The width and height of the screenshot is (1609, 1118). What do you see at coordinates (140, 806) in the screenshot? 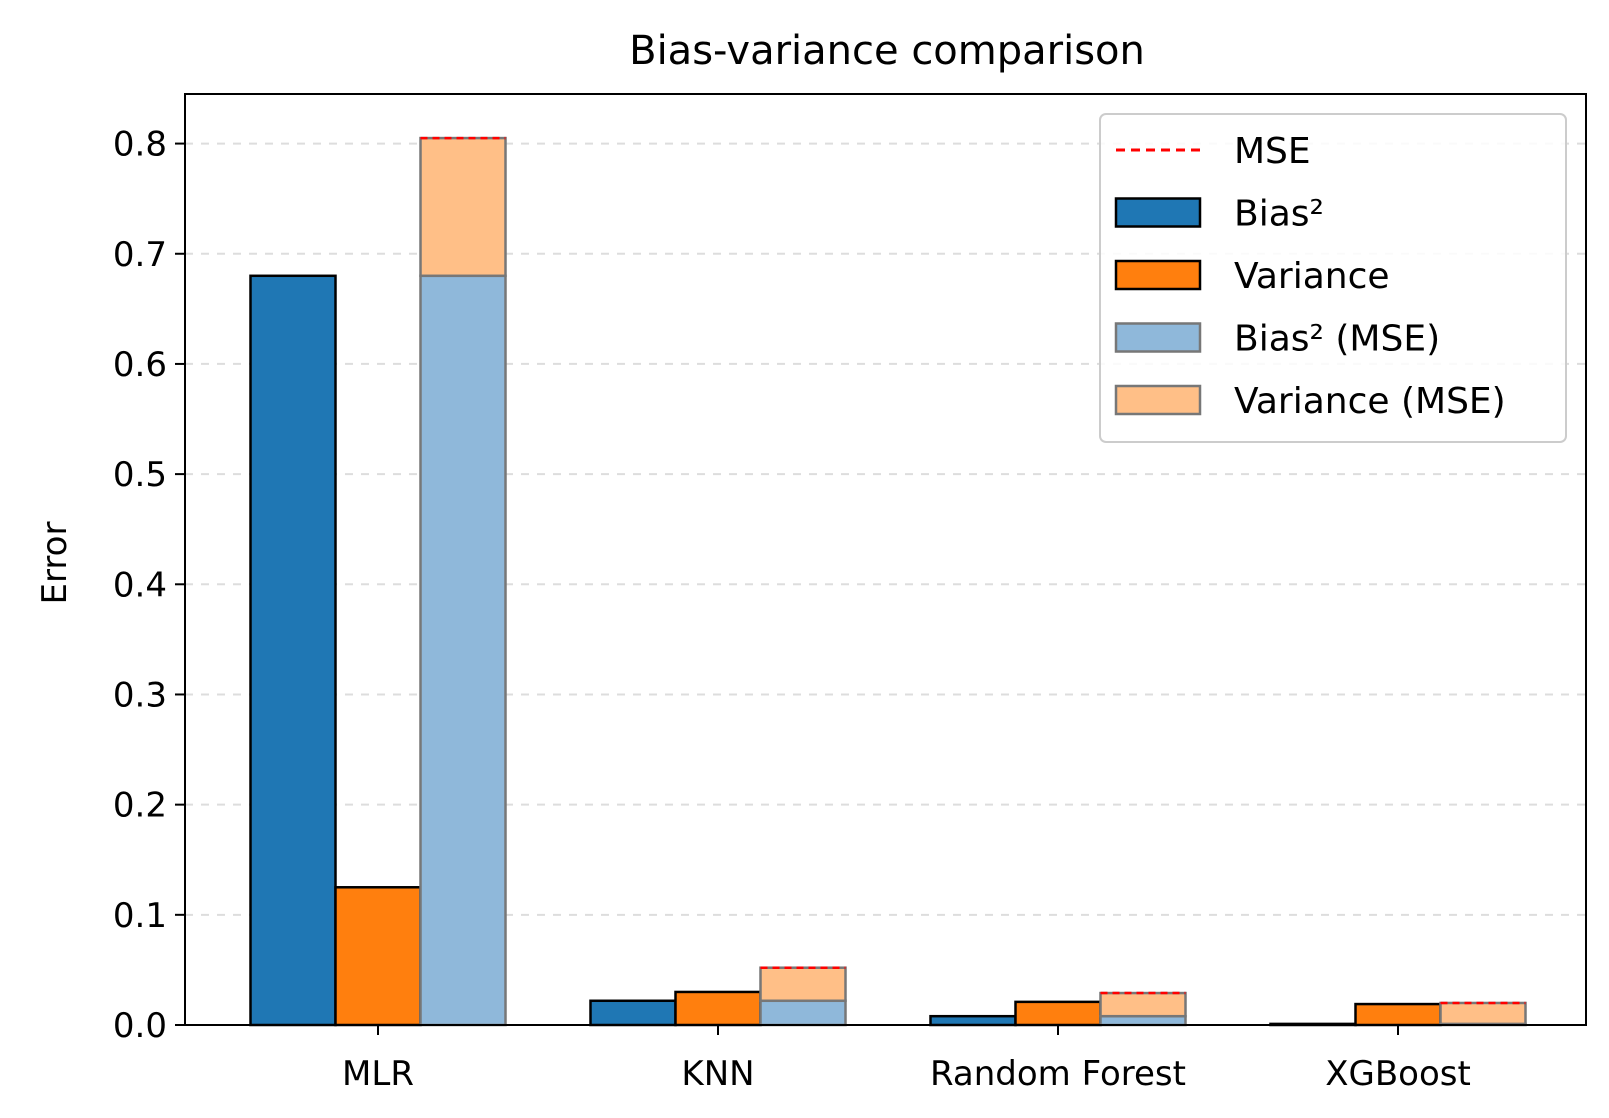
I see `y-tick-label: 0.2` at bounding box center [140, 806].